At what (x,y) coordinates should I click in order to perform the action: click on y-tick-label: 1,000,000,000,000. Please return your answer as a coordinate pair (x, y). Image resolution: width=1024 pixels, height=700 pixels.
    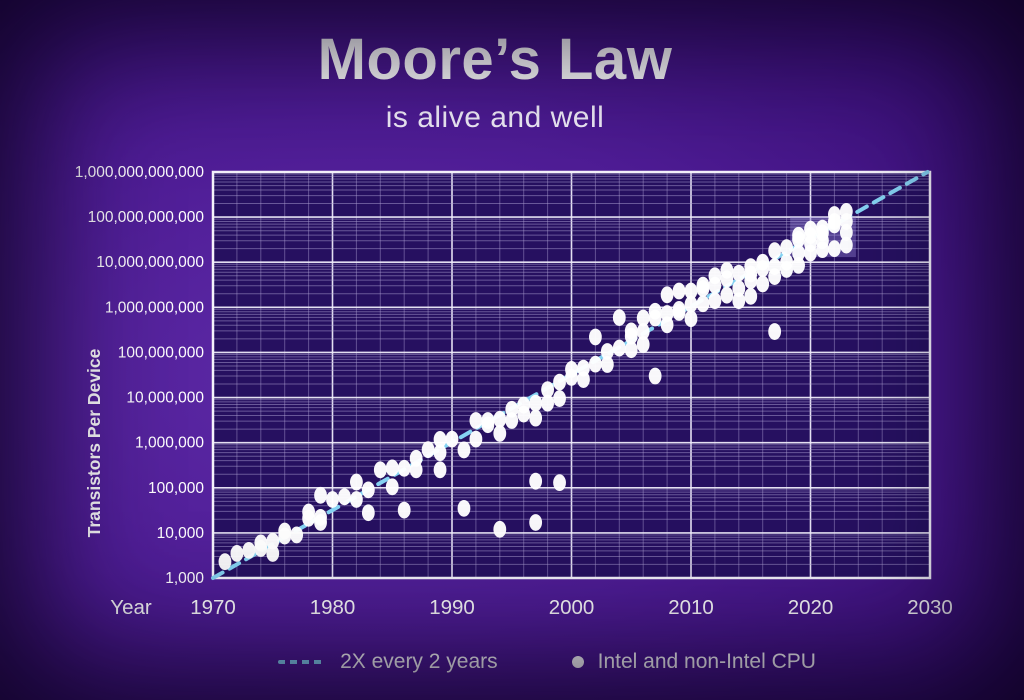
    Looking at the image, I should click on (140, 172).